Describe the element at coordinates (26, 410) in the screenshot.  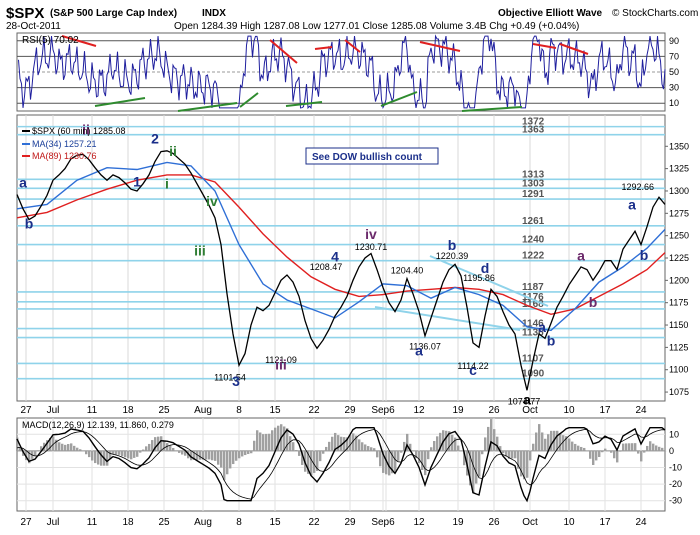
I see `x-ticks-mid-label-0: 27` at that location.